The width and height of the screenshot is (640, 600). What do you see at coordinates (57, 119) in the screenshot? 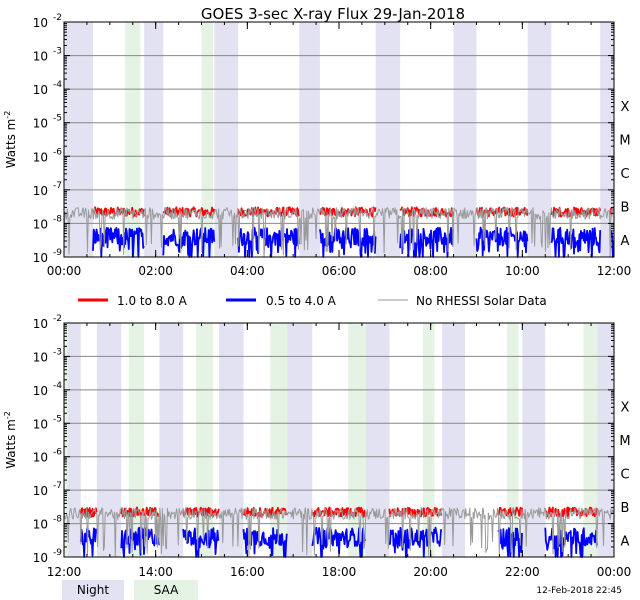
I see `y-tick-exponent: -5` at bounding box center [57, 119].